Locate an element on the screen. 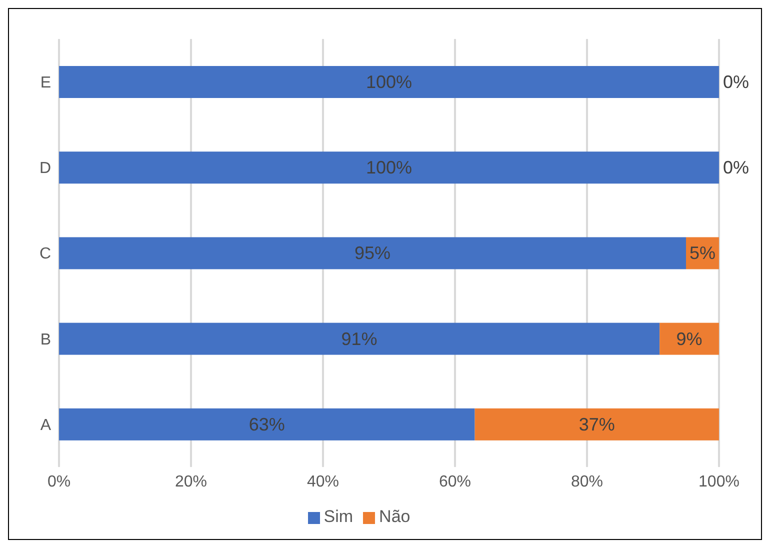  data-label: 95% is located at coordinates (372, 253).